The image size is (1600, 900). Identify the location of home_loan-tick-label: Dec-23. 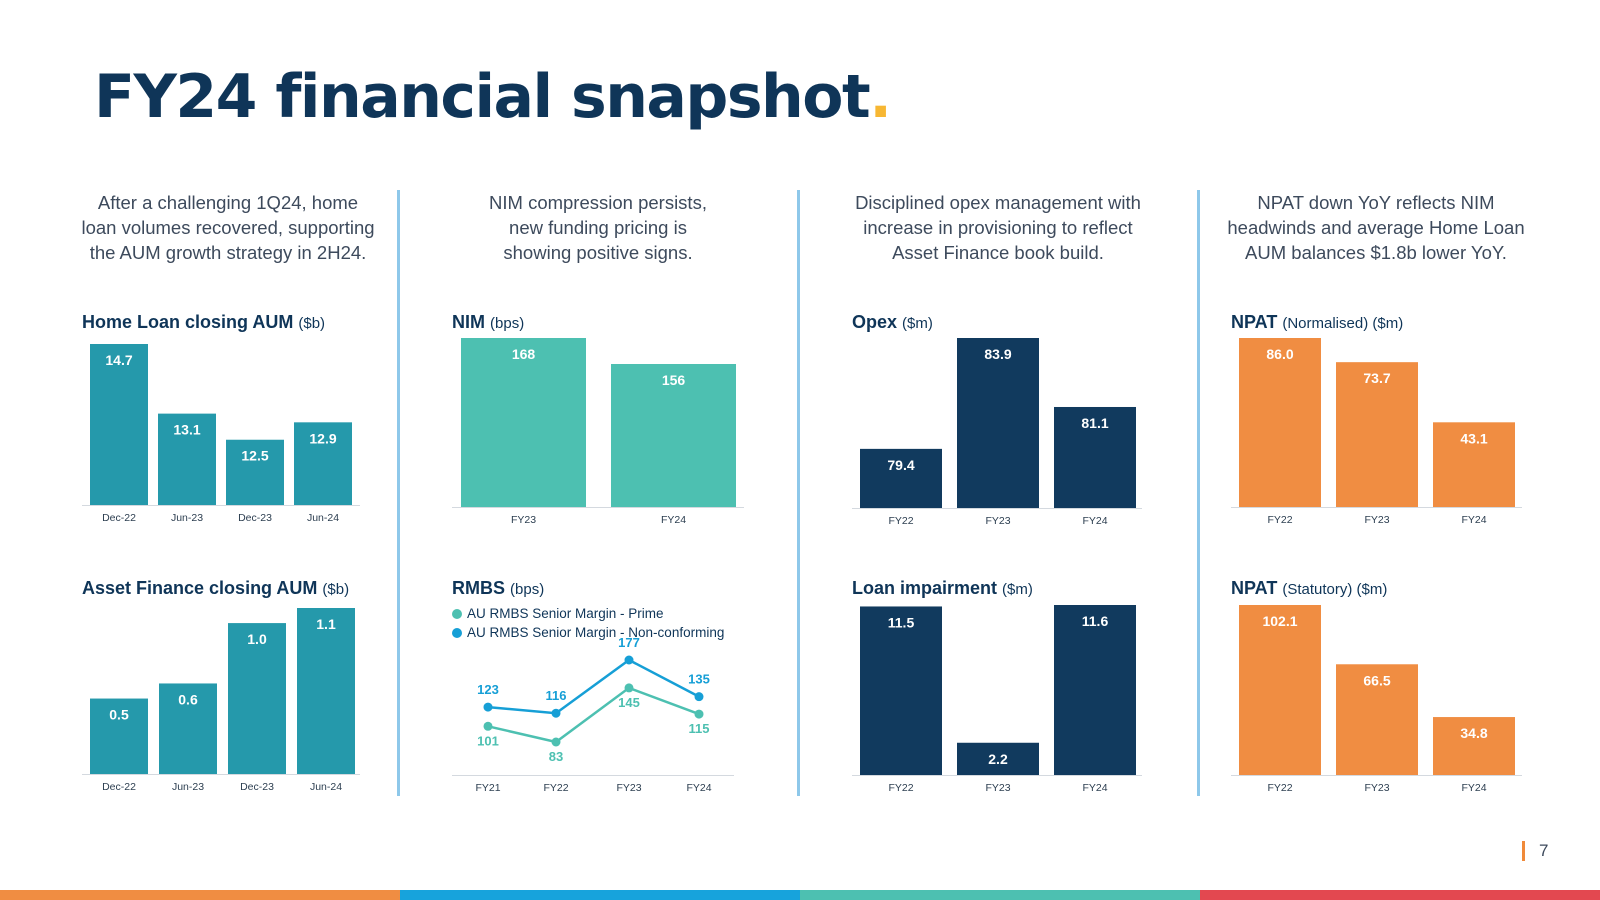
(255, 518).